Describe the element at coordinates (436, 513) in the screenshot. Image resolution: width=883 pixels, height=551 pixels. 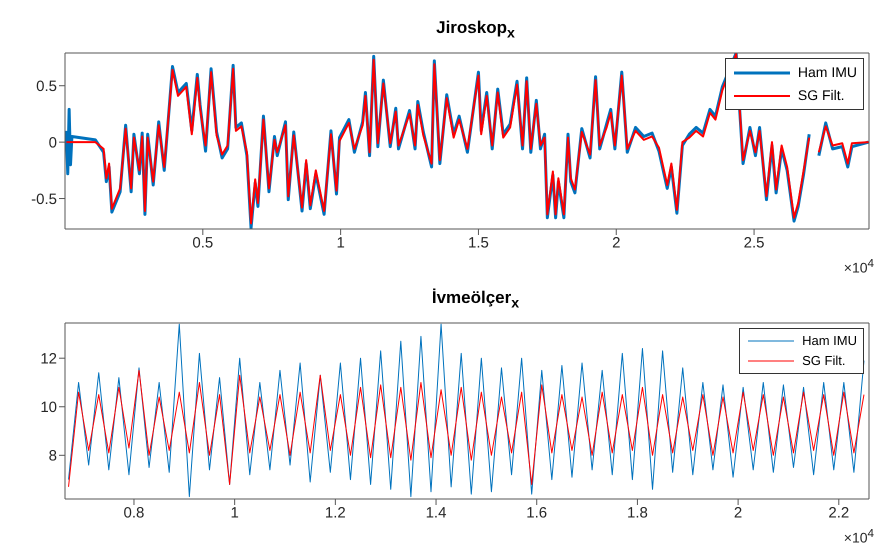
I see `x-tick-label: 1.4` at that location.